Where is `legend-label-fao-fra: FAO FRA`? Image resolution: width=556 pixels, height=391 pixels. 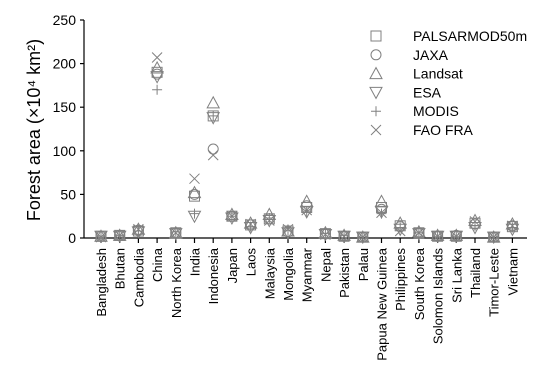 legend-label-fao-fra: FAO FRA is located at coordinates (443, 130).